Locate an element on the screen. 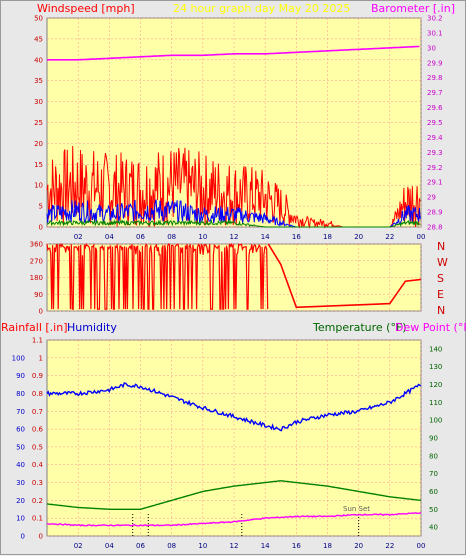 This screenshot has height=556, width=466. humidity-y-tick-0: 0 is located at coordinates (23, 537).